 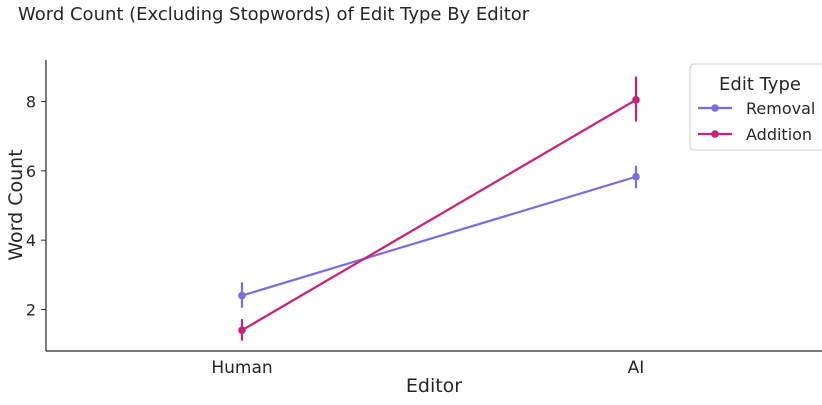 What do you see at coordinates (760, 84) in the screenshot?
I see `legend-title: Edit Type` at bounding box center [760, 84].